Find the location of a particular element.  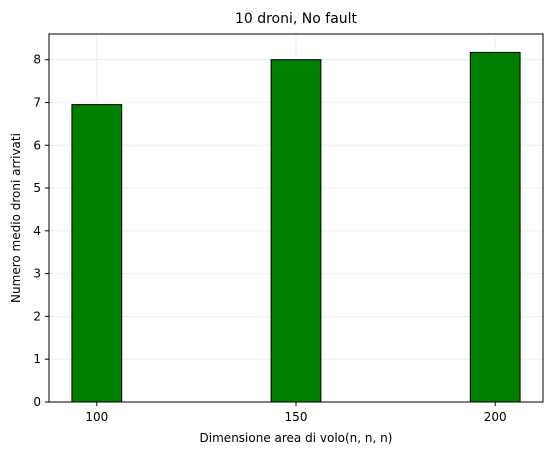

y-tick-label-3: 3 is located at coordinates (37, 274).